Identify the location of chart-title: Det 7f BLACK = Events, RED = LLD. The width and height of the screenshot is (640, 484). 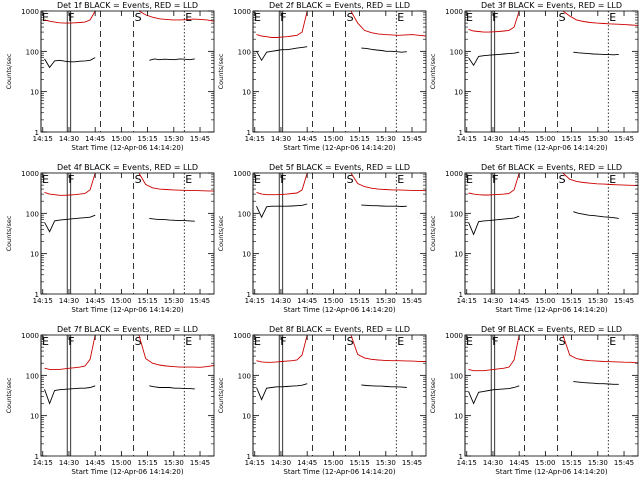
(127, 329).